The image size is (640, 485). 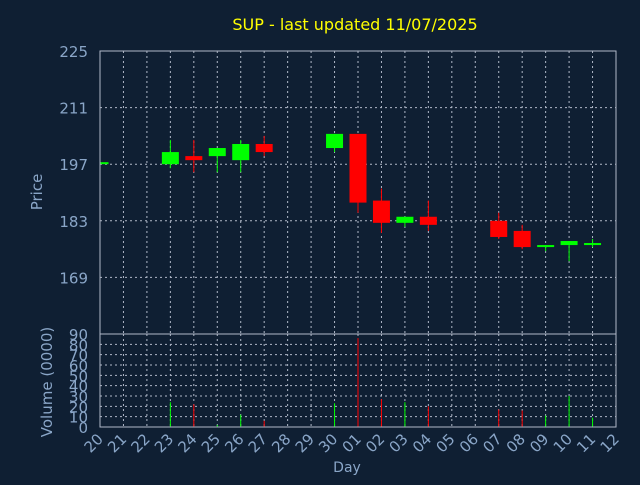 I want to click on volume-y-tick-label: 40, so click(x=78, y=387).